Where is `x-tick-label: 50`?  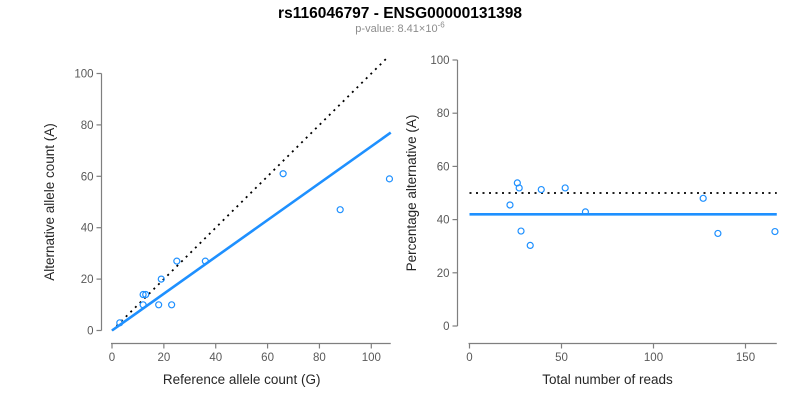
x-tick-label: 50 is located at coordinates (561, 358).